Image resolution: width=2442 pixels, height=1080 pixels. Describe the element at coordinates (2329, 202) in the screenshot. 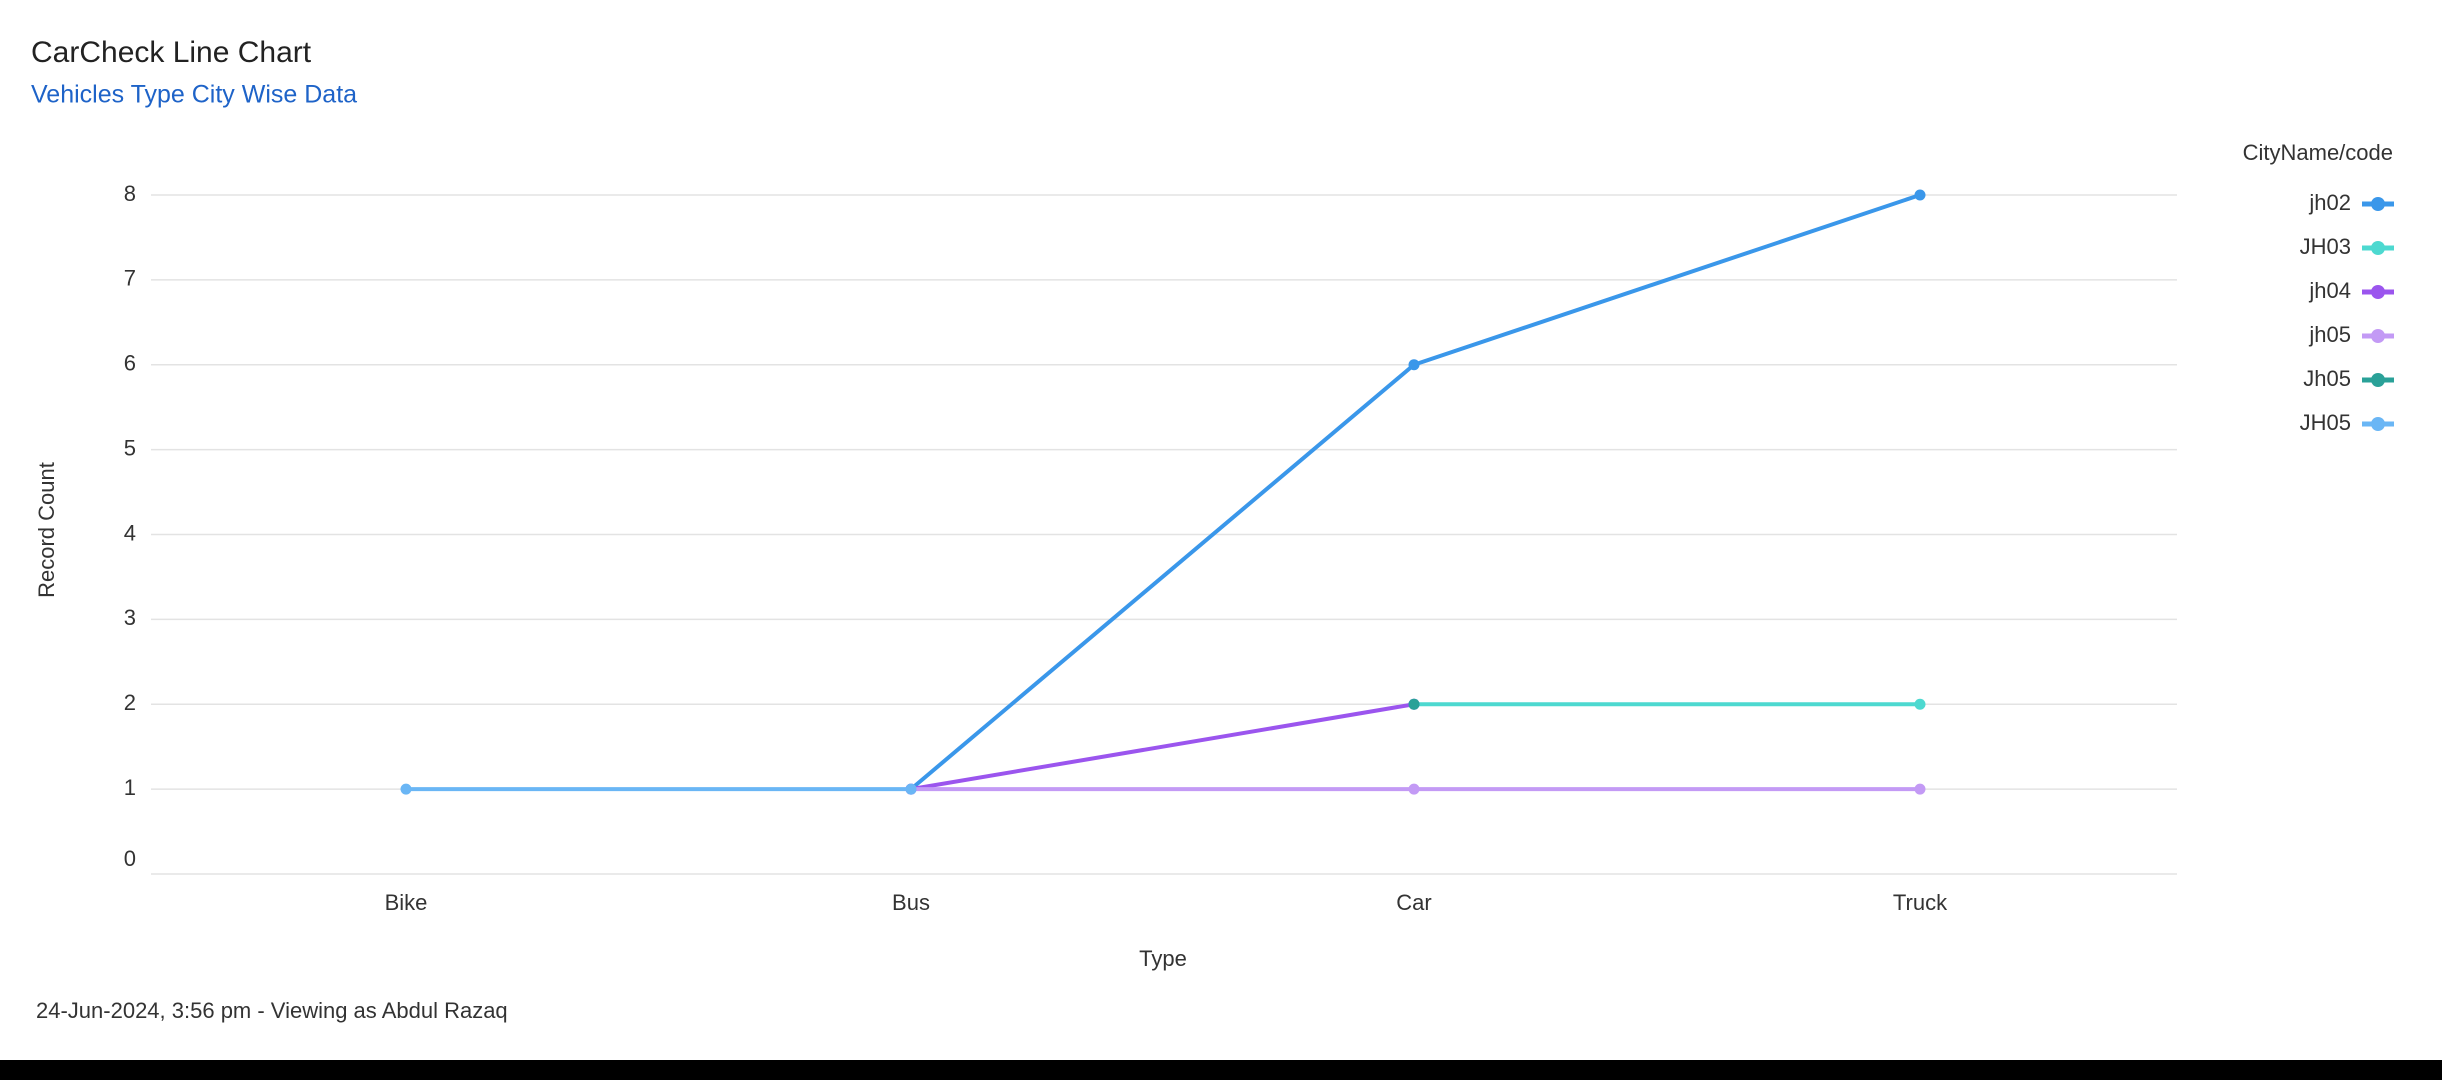

I see `legend-label: jh02` at that location.